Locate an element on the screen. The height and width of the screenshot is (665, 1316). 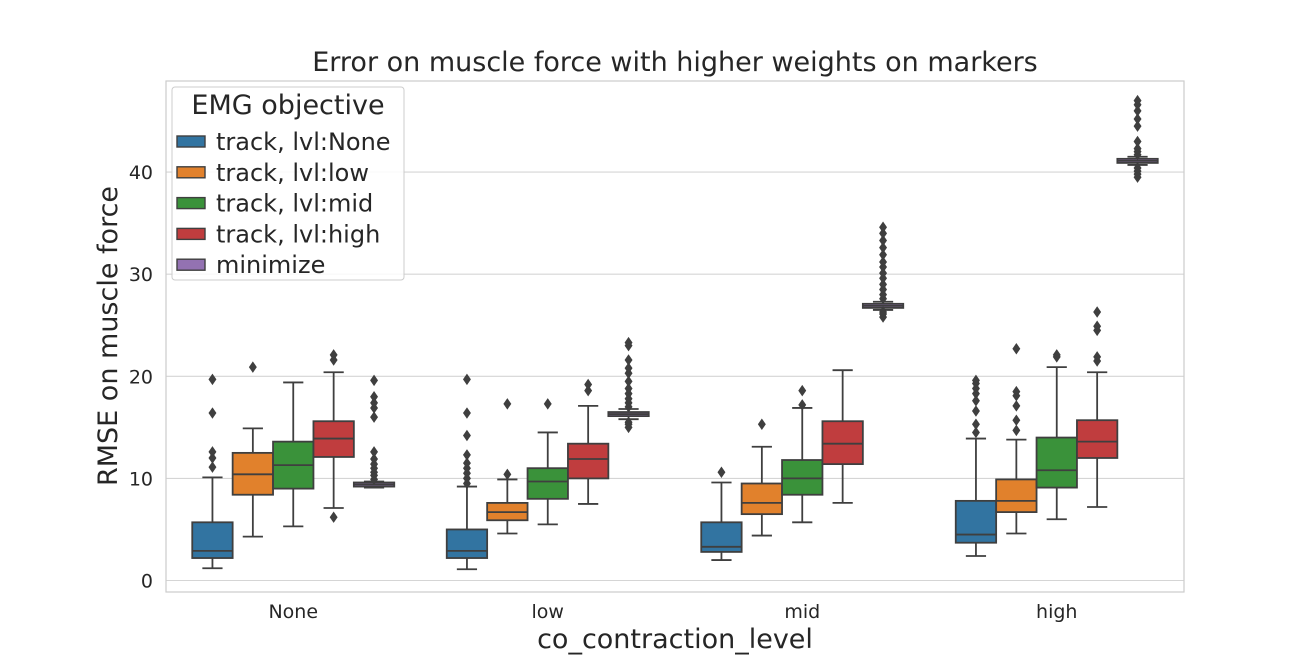
x-tick-label-mid: mid is located at coordinates (802, 612).